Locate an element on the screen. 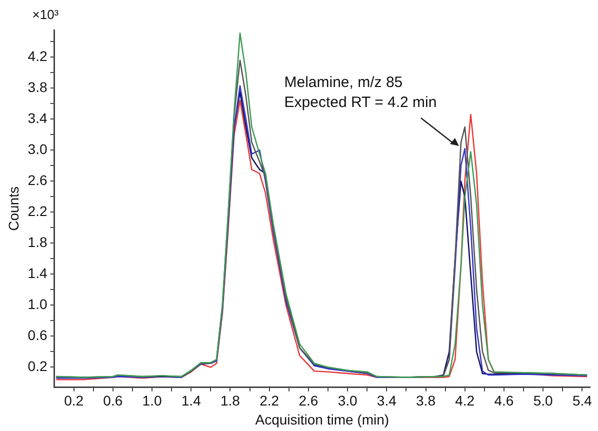 This screenshot has width=598, height=431. x-tick-label: 0.6 is located at coordinates (113, 400).